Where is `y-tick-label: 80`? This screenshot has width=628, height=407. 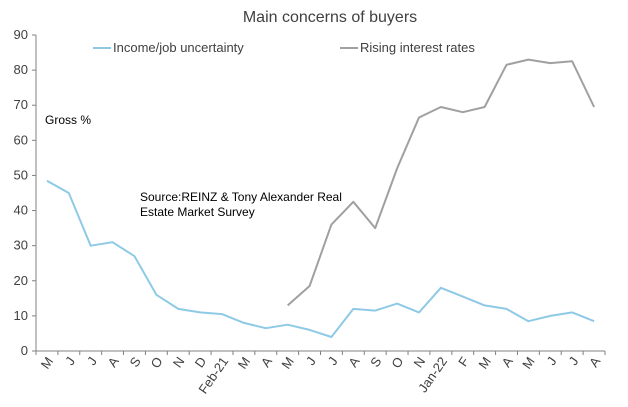
y-tick-label: 80 is located at coordinates (21, 69).